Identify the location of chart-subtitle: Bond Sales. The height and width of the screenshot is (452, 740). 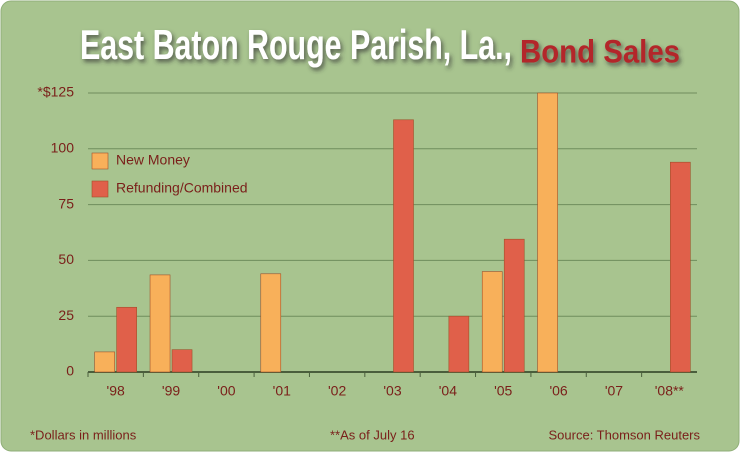
(600, 51).